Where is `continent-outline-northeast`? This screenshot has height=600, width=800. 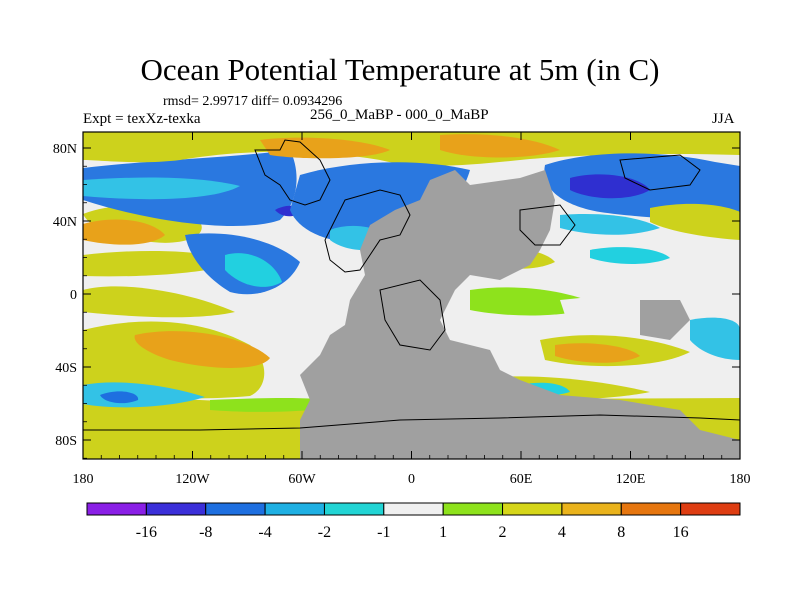
continent-outline-northeast is located at coordinates (660, 172).